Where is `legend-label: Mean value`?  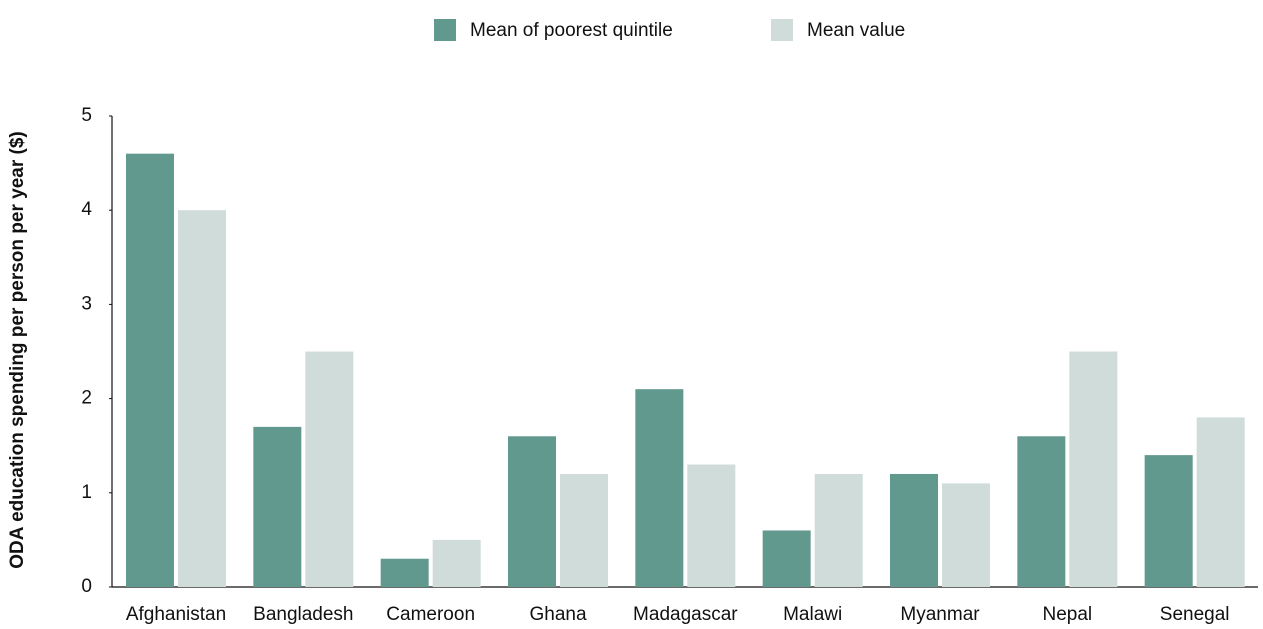
legend-label: Mean value is located at coordinates (856, 30).